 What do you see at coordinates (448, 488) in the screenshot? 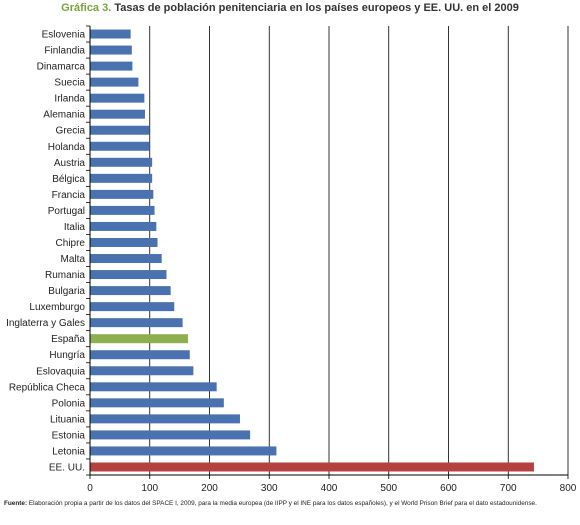
I see `x-tick-label: 600` at bounding box center [448, 488].